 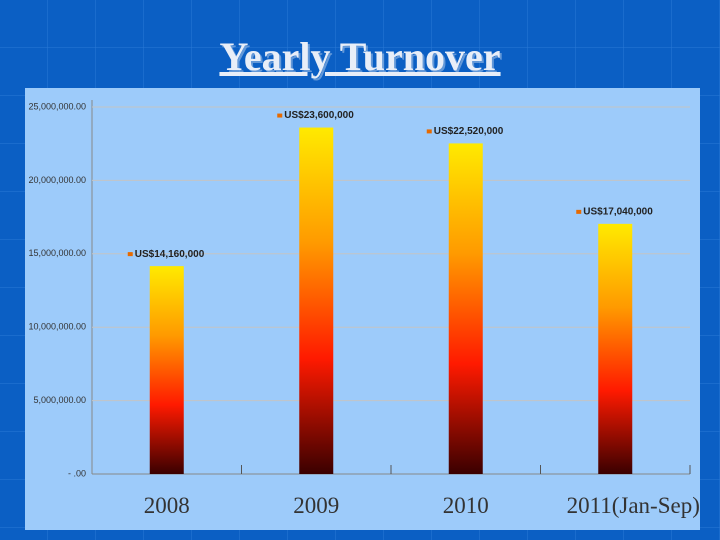 What do you see at coordinates (469, 131) in the screenshot?
I see `value-label: US$22,520,000` at bounding box center [469, 131].